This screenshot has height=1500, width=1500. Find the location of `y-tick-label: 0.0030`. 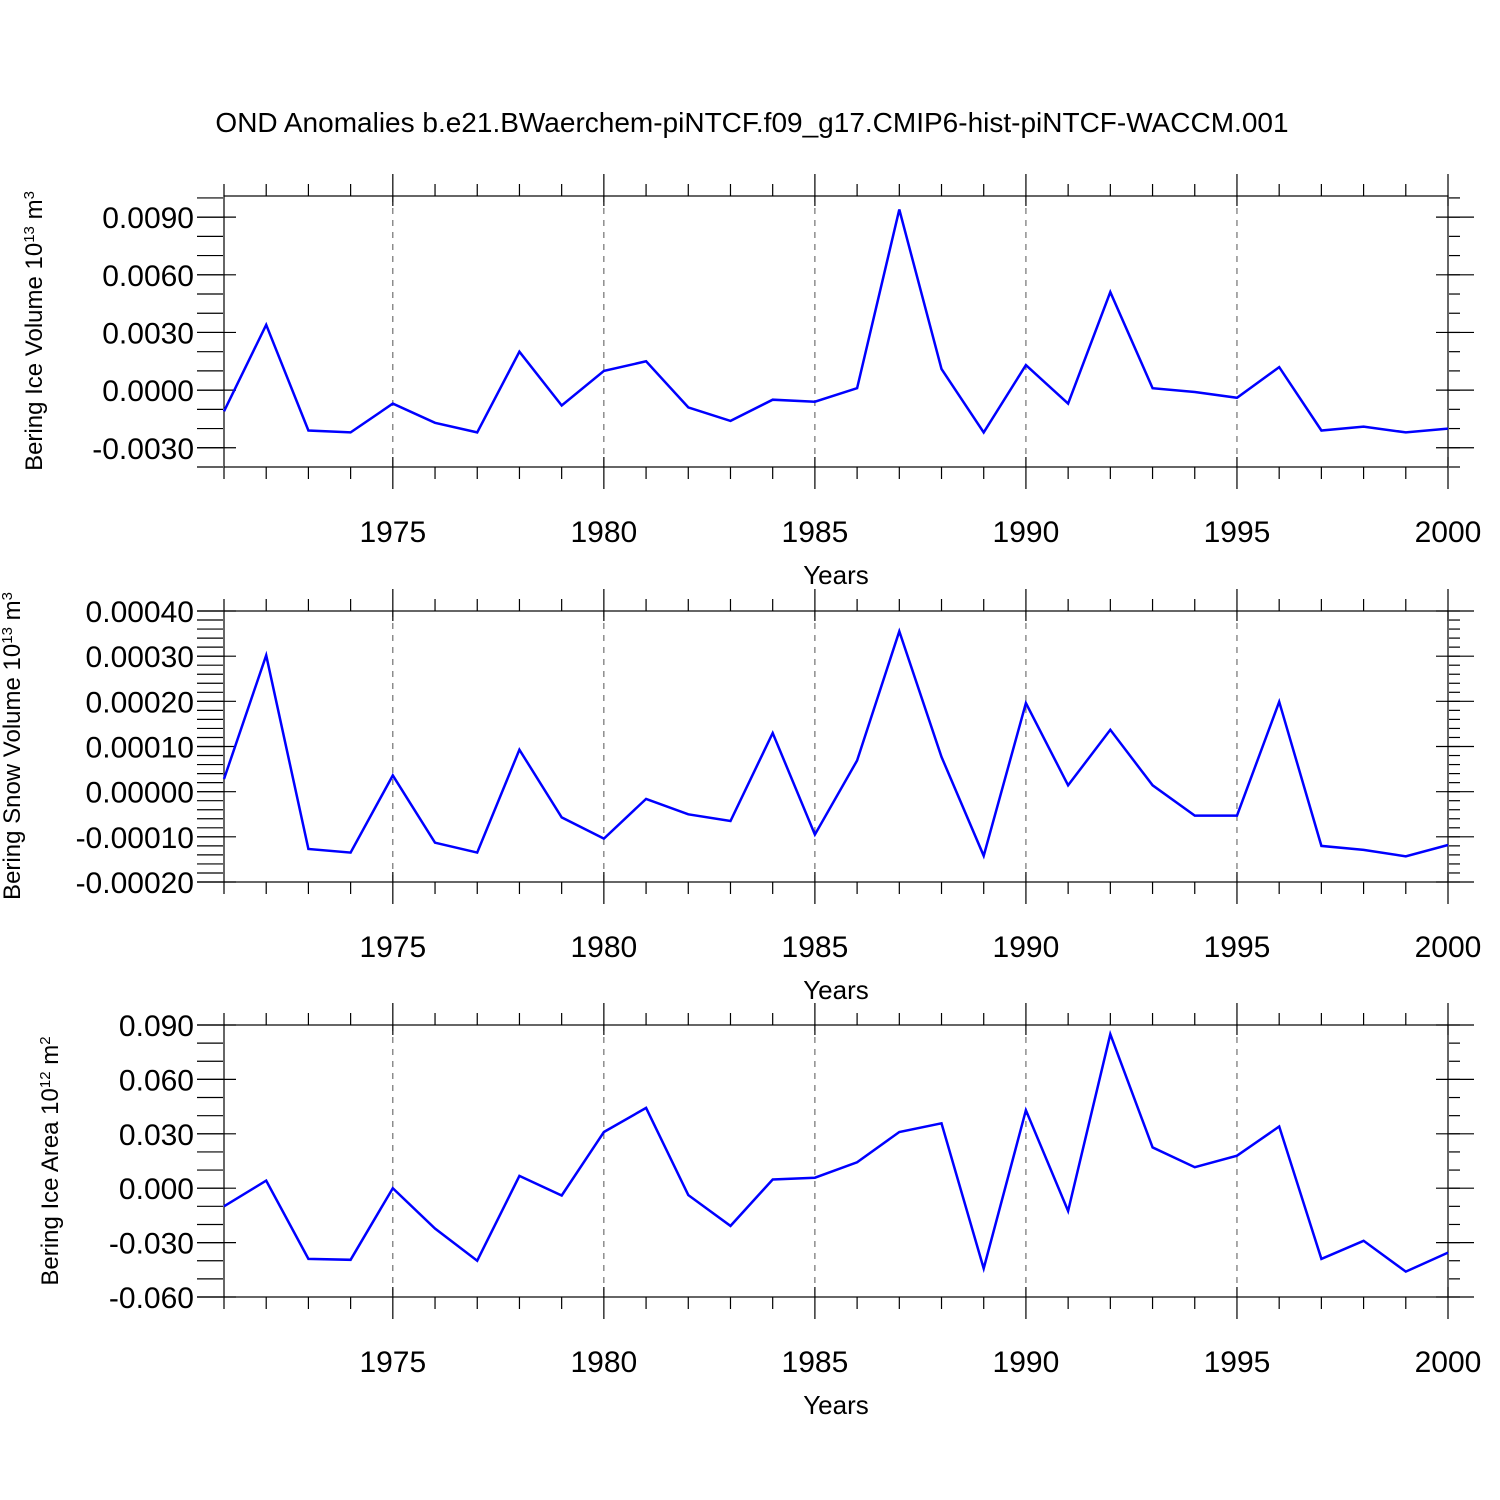

y-tick-label: 0.0030 is located at coordinates (148, 333).